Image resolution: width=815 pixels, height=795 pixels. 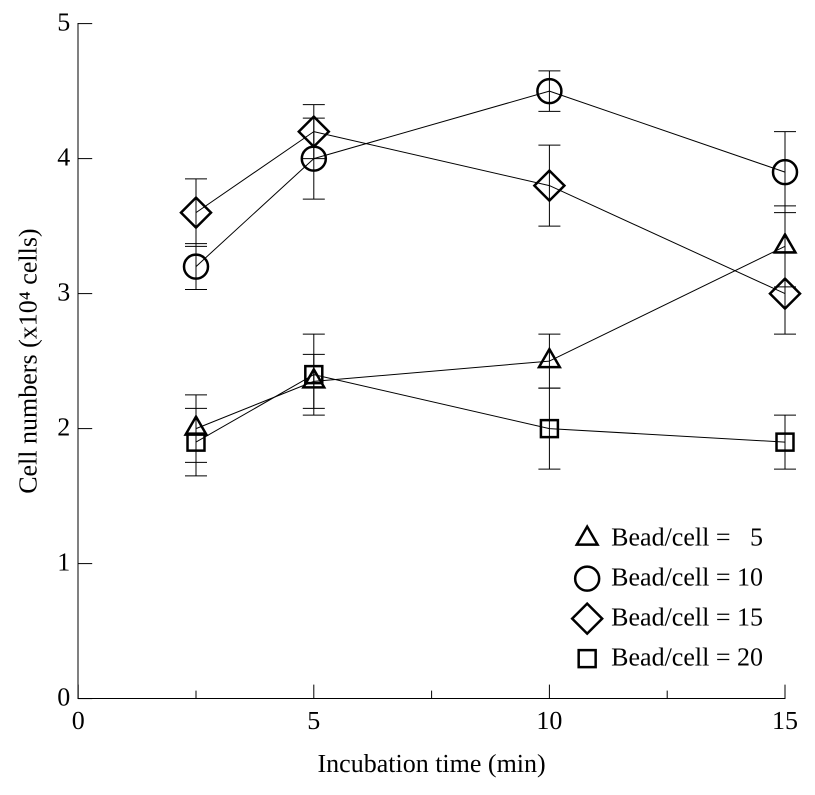 What do you see at coordinates (27, 361) in the screenshot?
I see `y-axis-title: Cell numbers (x10⁴ cells)` at bounding box center [27, 361].